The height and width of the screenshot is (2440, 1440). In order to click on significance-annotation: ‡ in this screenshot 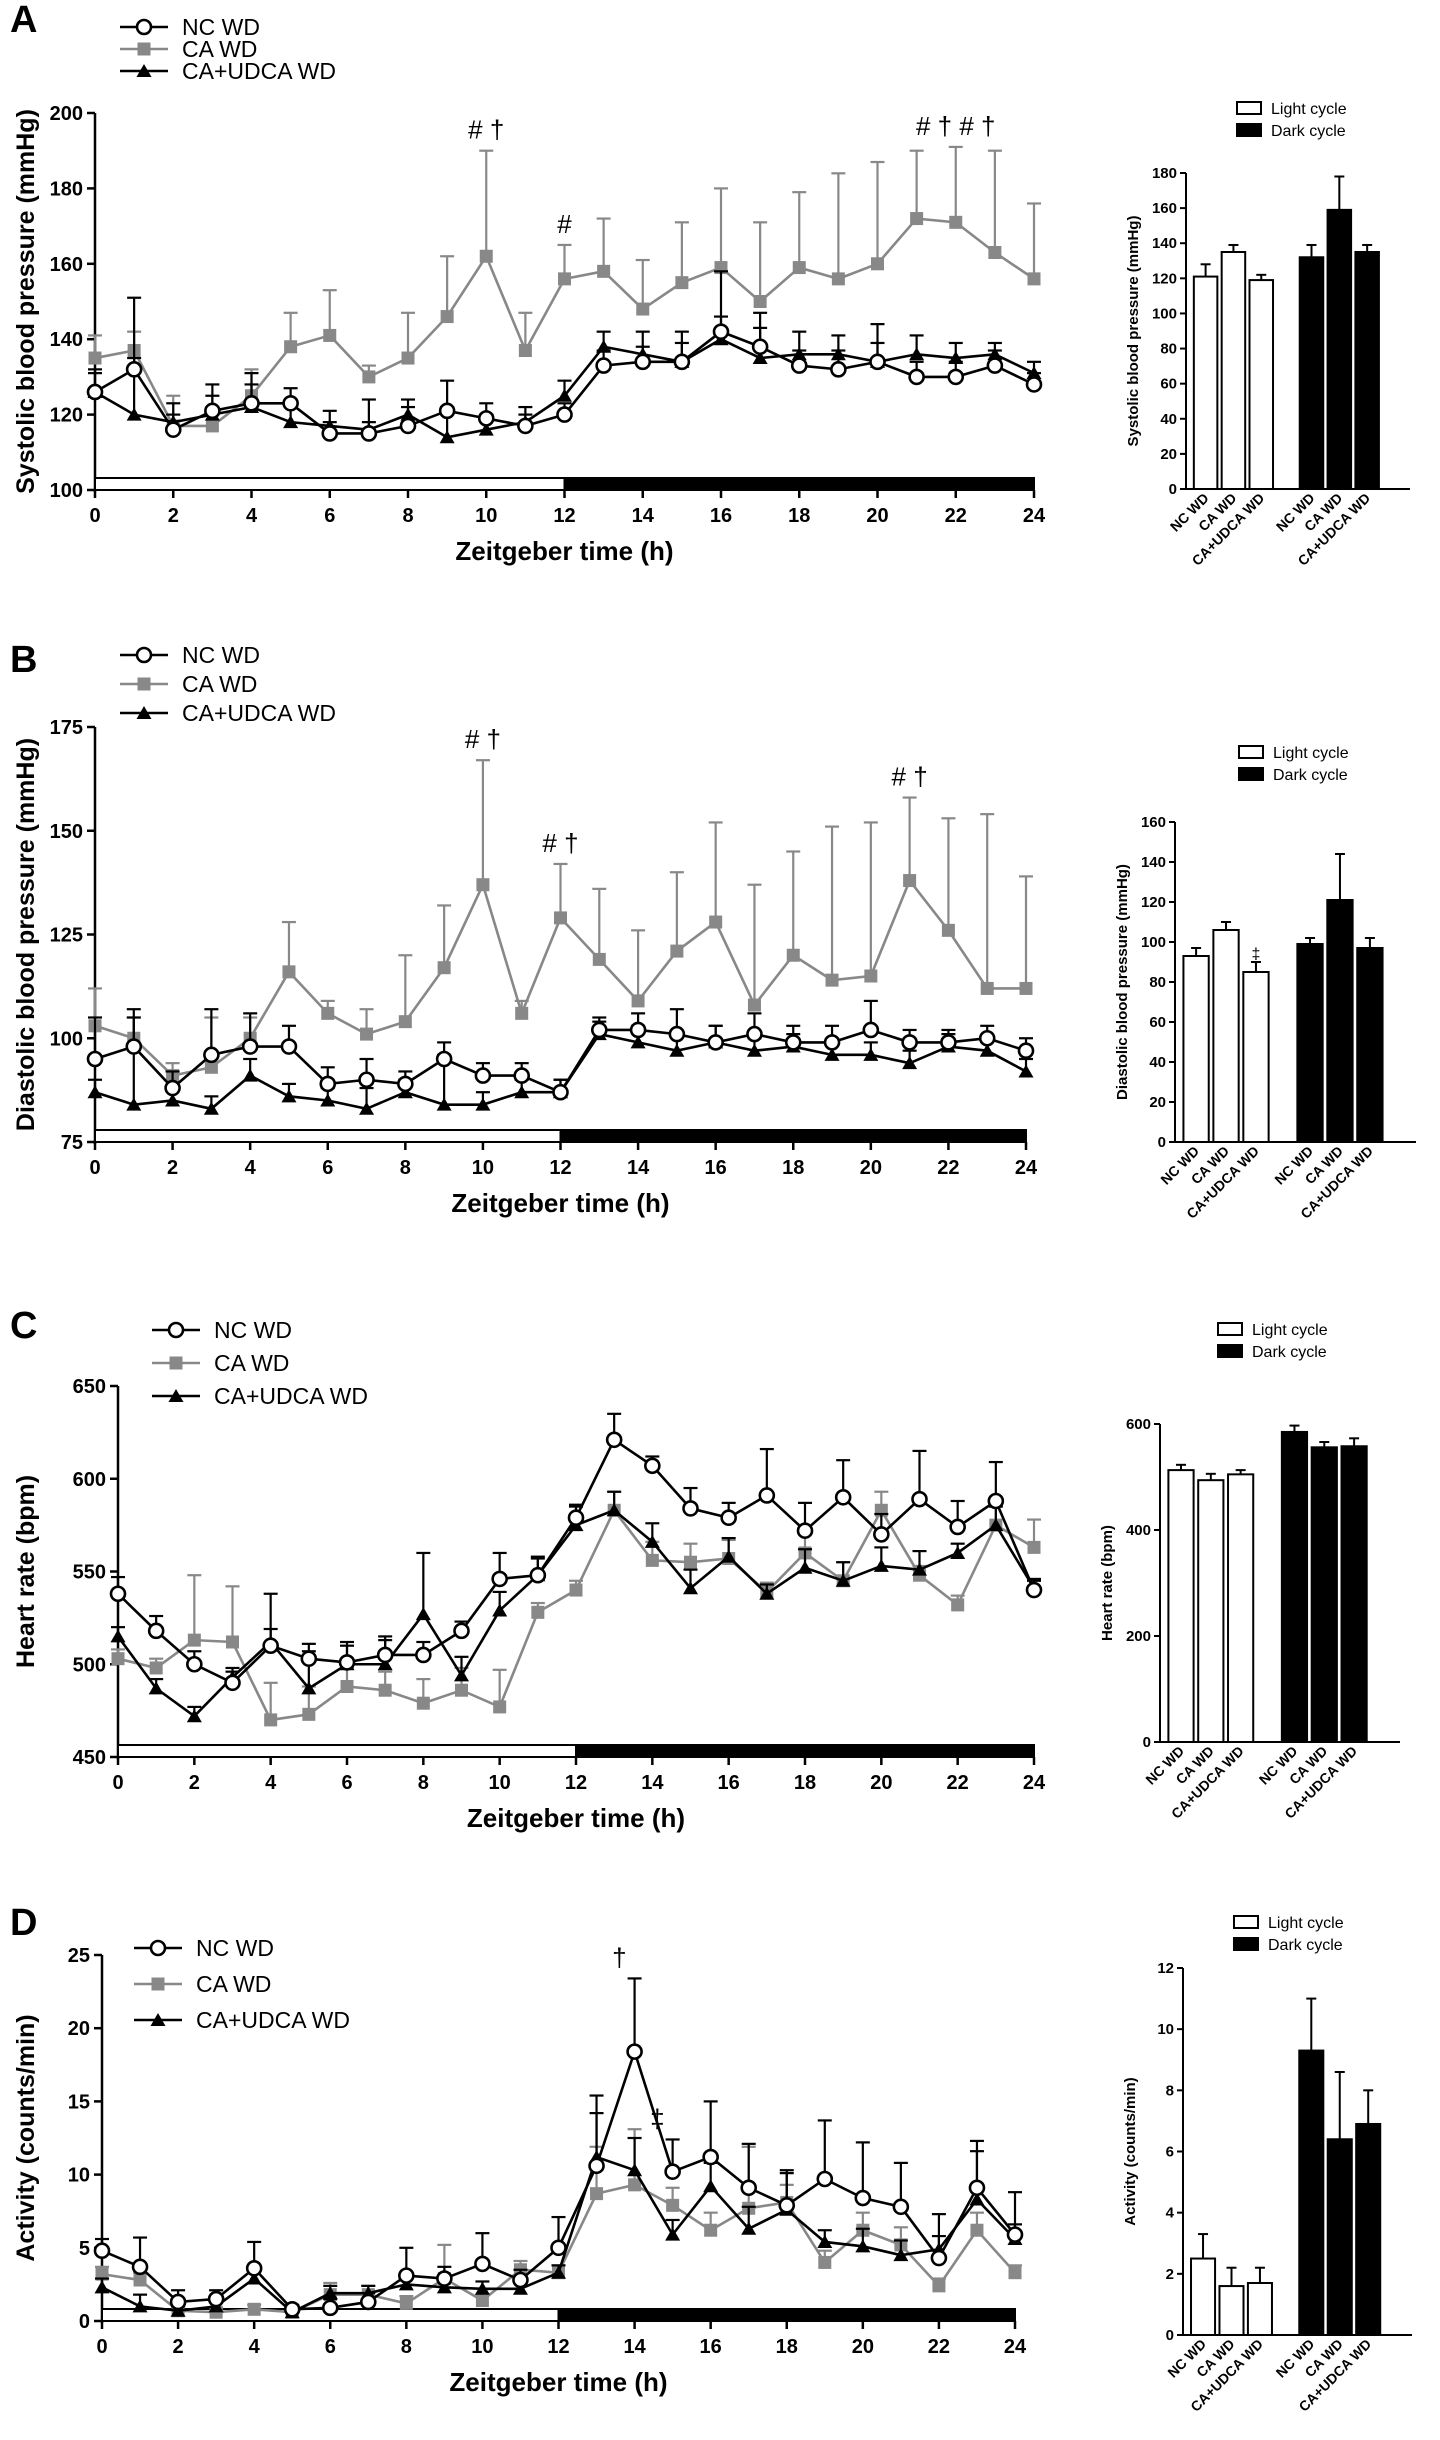, I will do `click(657, 2118)`.